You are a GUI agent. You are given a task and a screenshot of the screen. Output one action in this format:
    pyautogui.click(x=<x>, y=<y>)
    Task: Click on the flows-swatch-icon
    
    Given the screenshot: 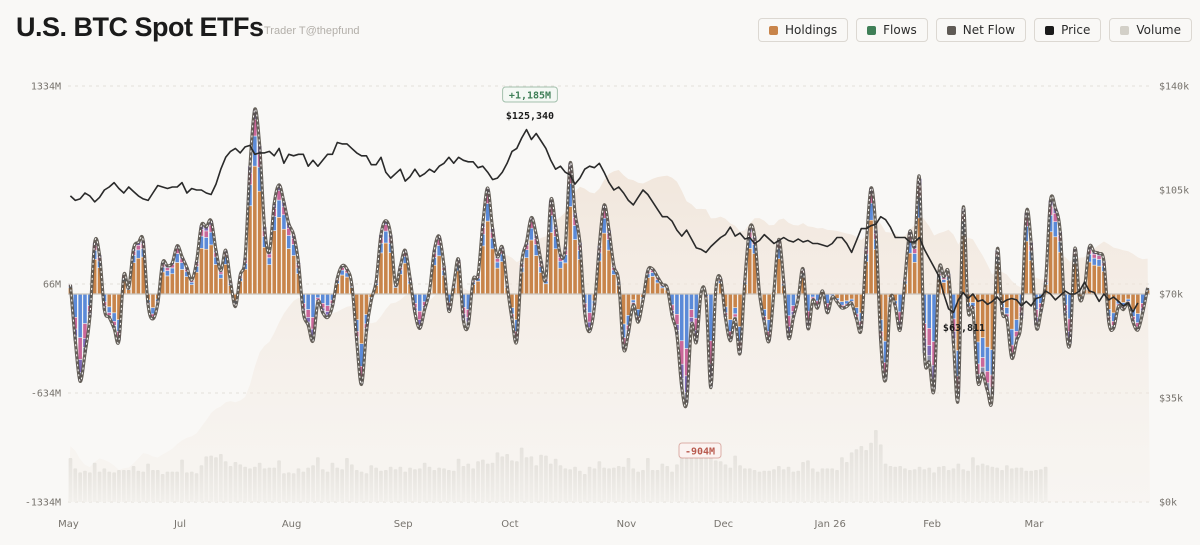 What is the action you would take?
    pyautogui.click(x=872, y=30)
    